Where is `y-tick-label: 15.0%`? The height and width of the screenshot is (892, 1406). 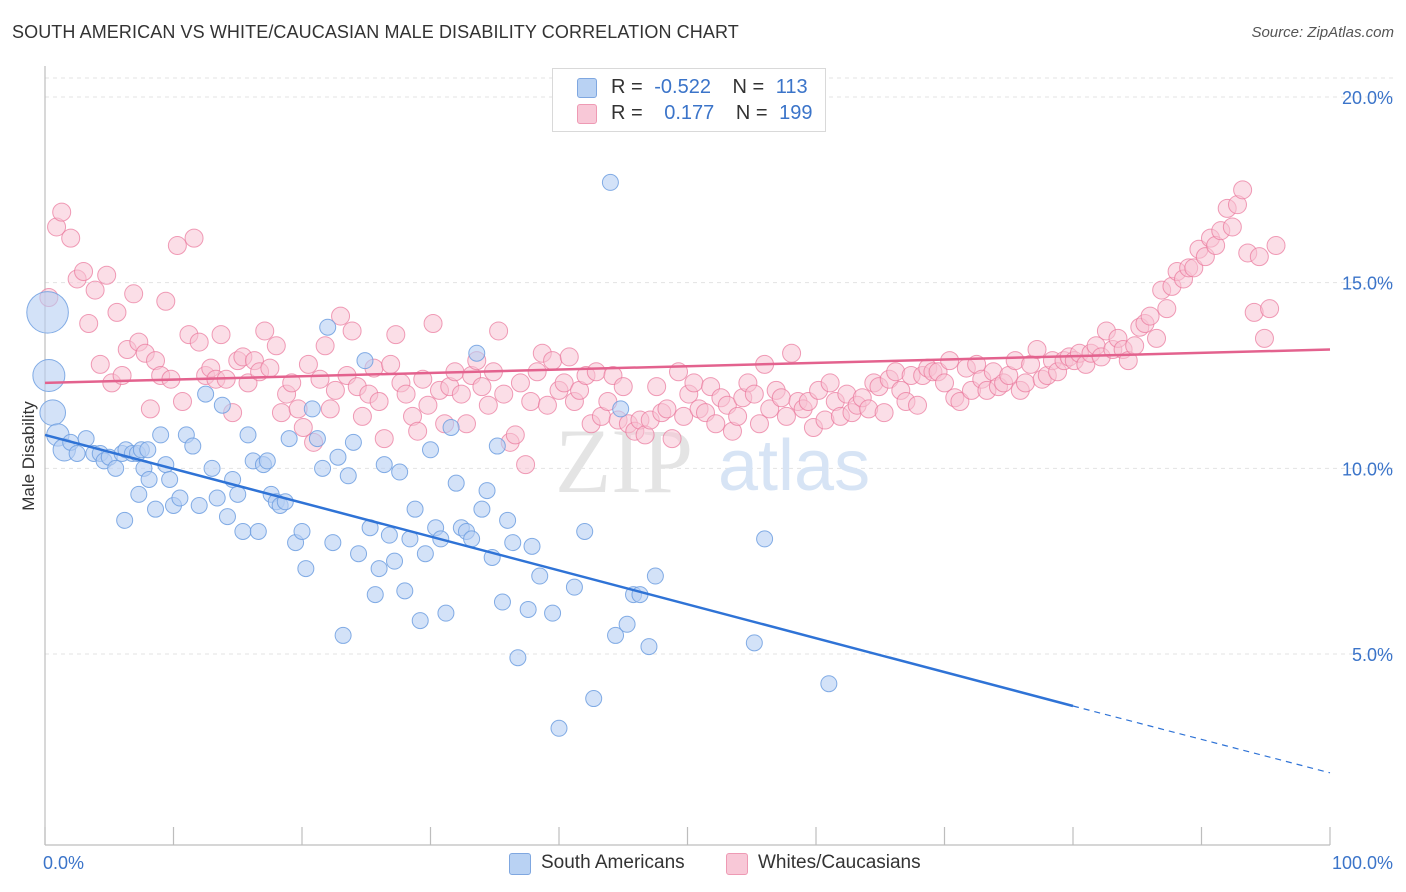 y-tick-label: 15.0% is located at coordinates (1367, 284).